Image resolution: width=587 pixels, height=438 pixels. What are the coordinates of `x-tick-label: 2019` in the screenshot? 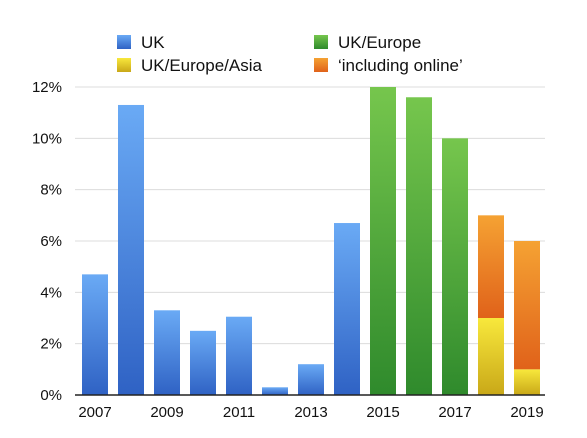 It's located at (526, 412).